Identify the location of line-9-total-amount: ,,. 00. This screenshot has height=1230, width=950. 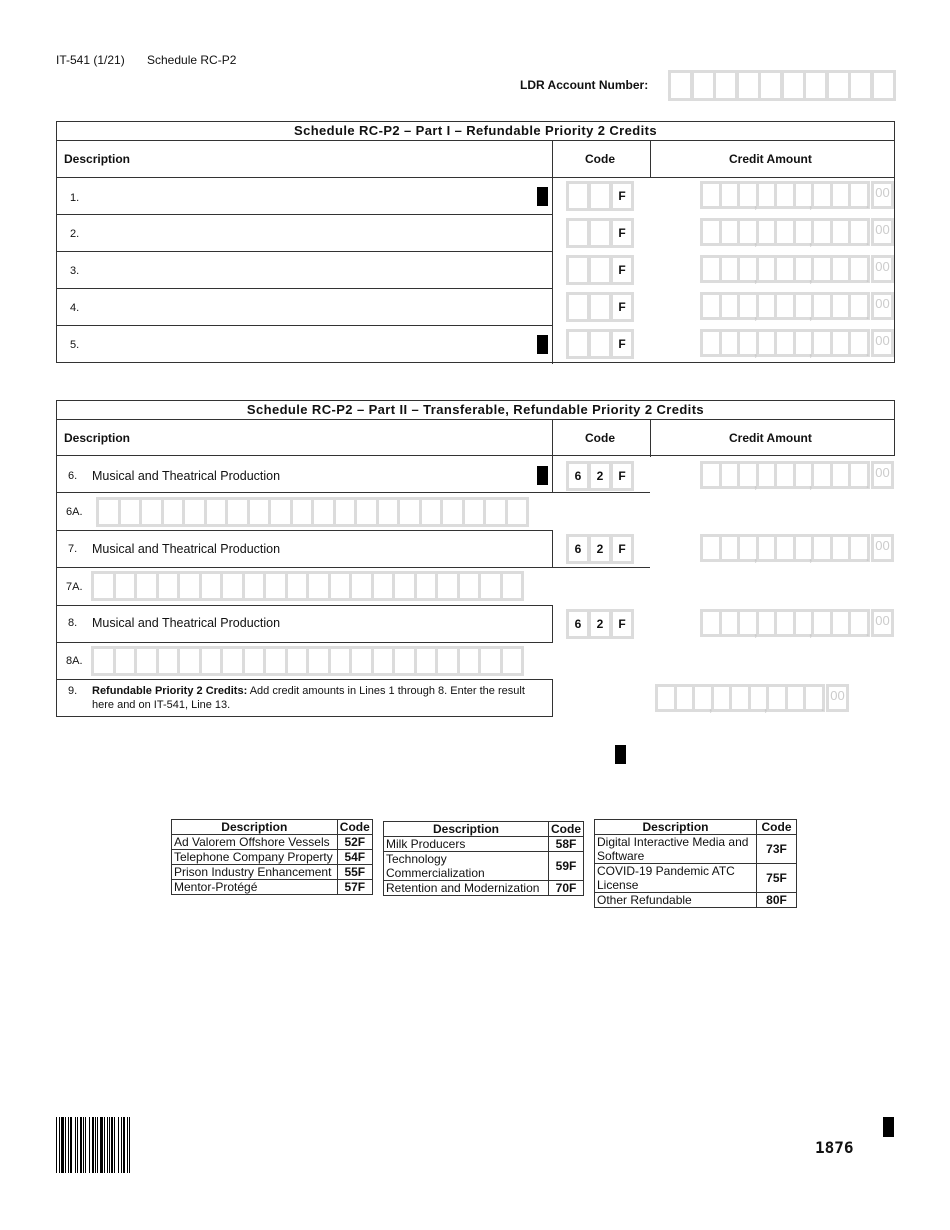
(755, 700).